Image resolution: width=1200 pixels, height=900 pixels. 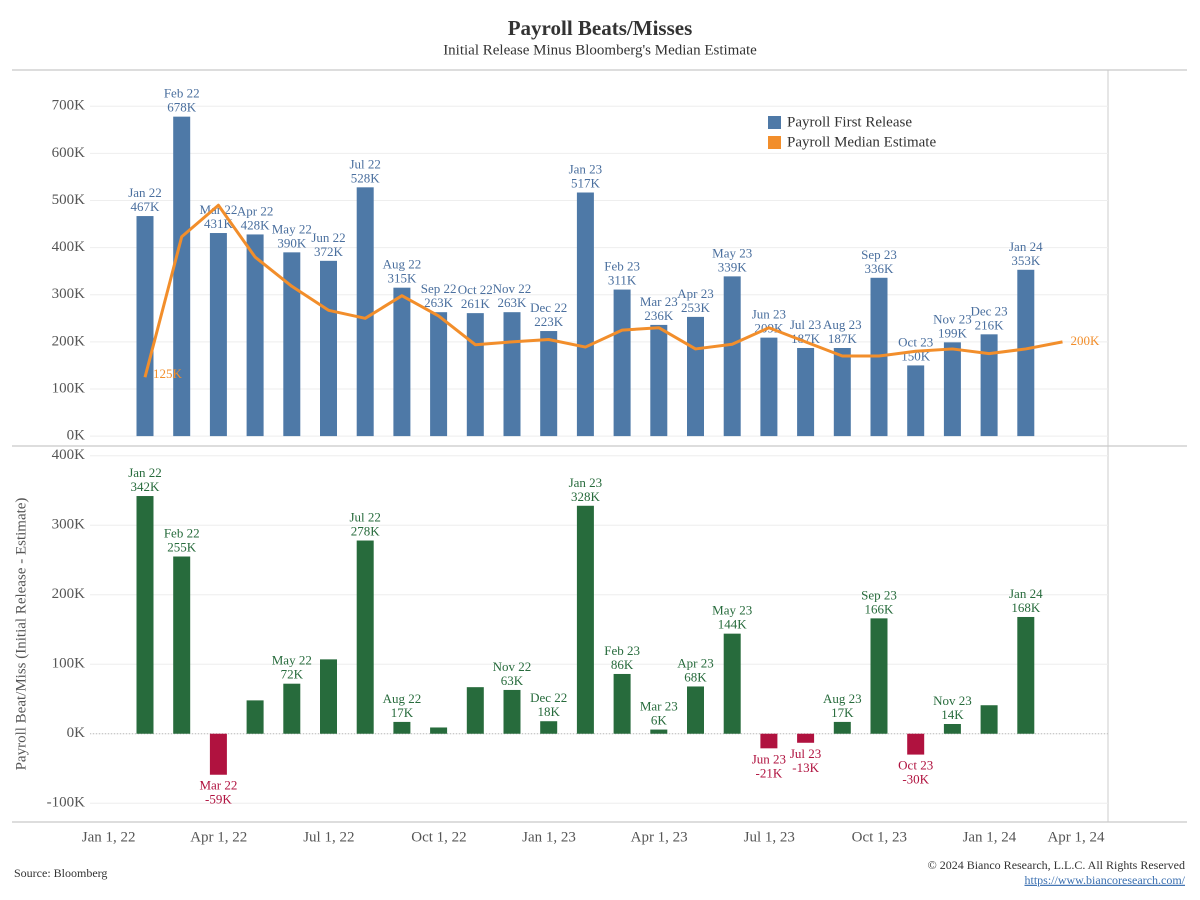 I want to click on data-label-name: May 23, so click(x=732, y=610).